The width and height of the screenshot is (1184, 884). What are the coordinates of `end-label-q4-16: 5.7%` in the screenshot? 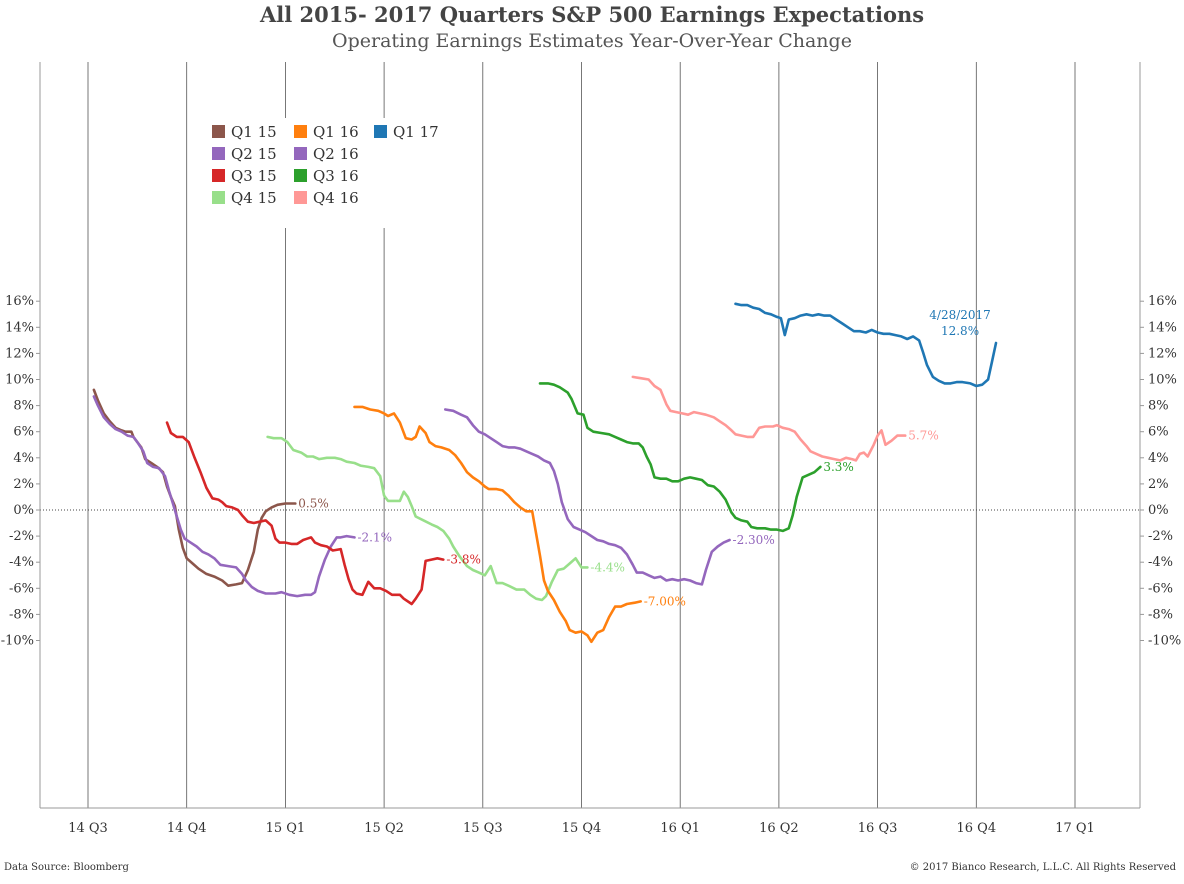 It's located at (923, 436).